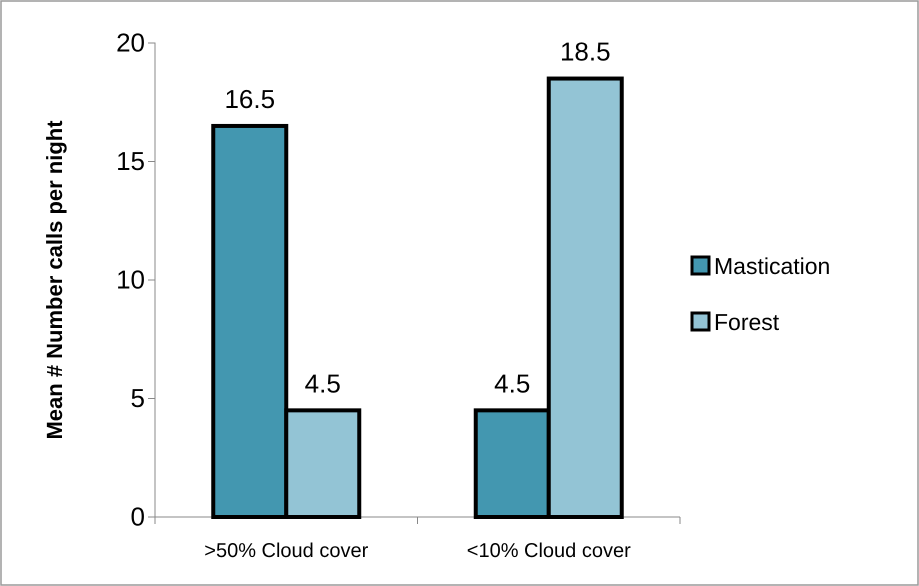 Image resolution: width=919 pixels, height=586 pixels. What do you see at coordinates (747, 322) in the screenshot?
I see `legend-label: Forest` at bounding box center [747, 322].